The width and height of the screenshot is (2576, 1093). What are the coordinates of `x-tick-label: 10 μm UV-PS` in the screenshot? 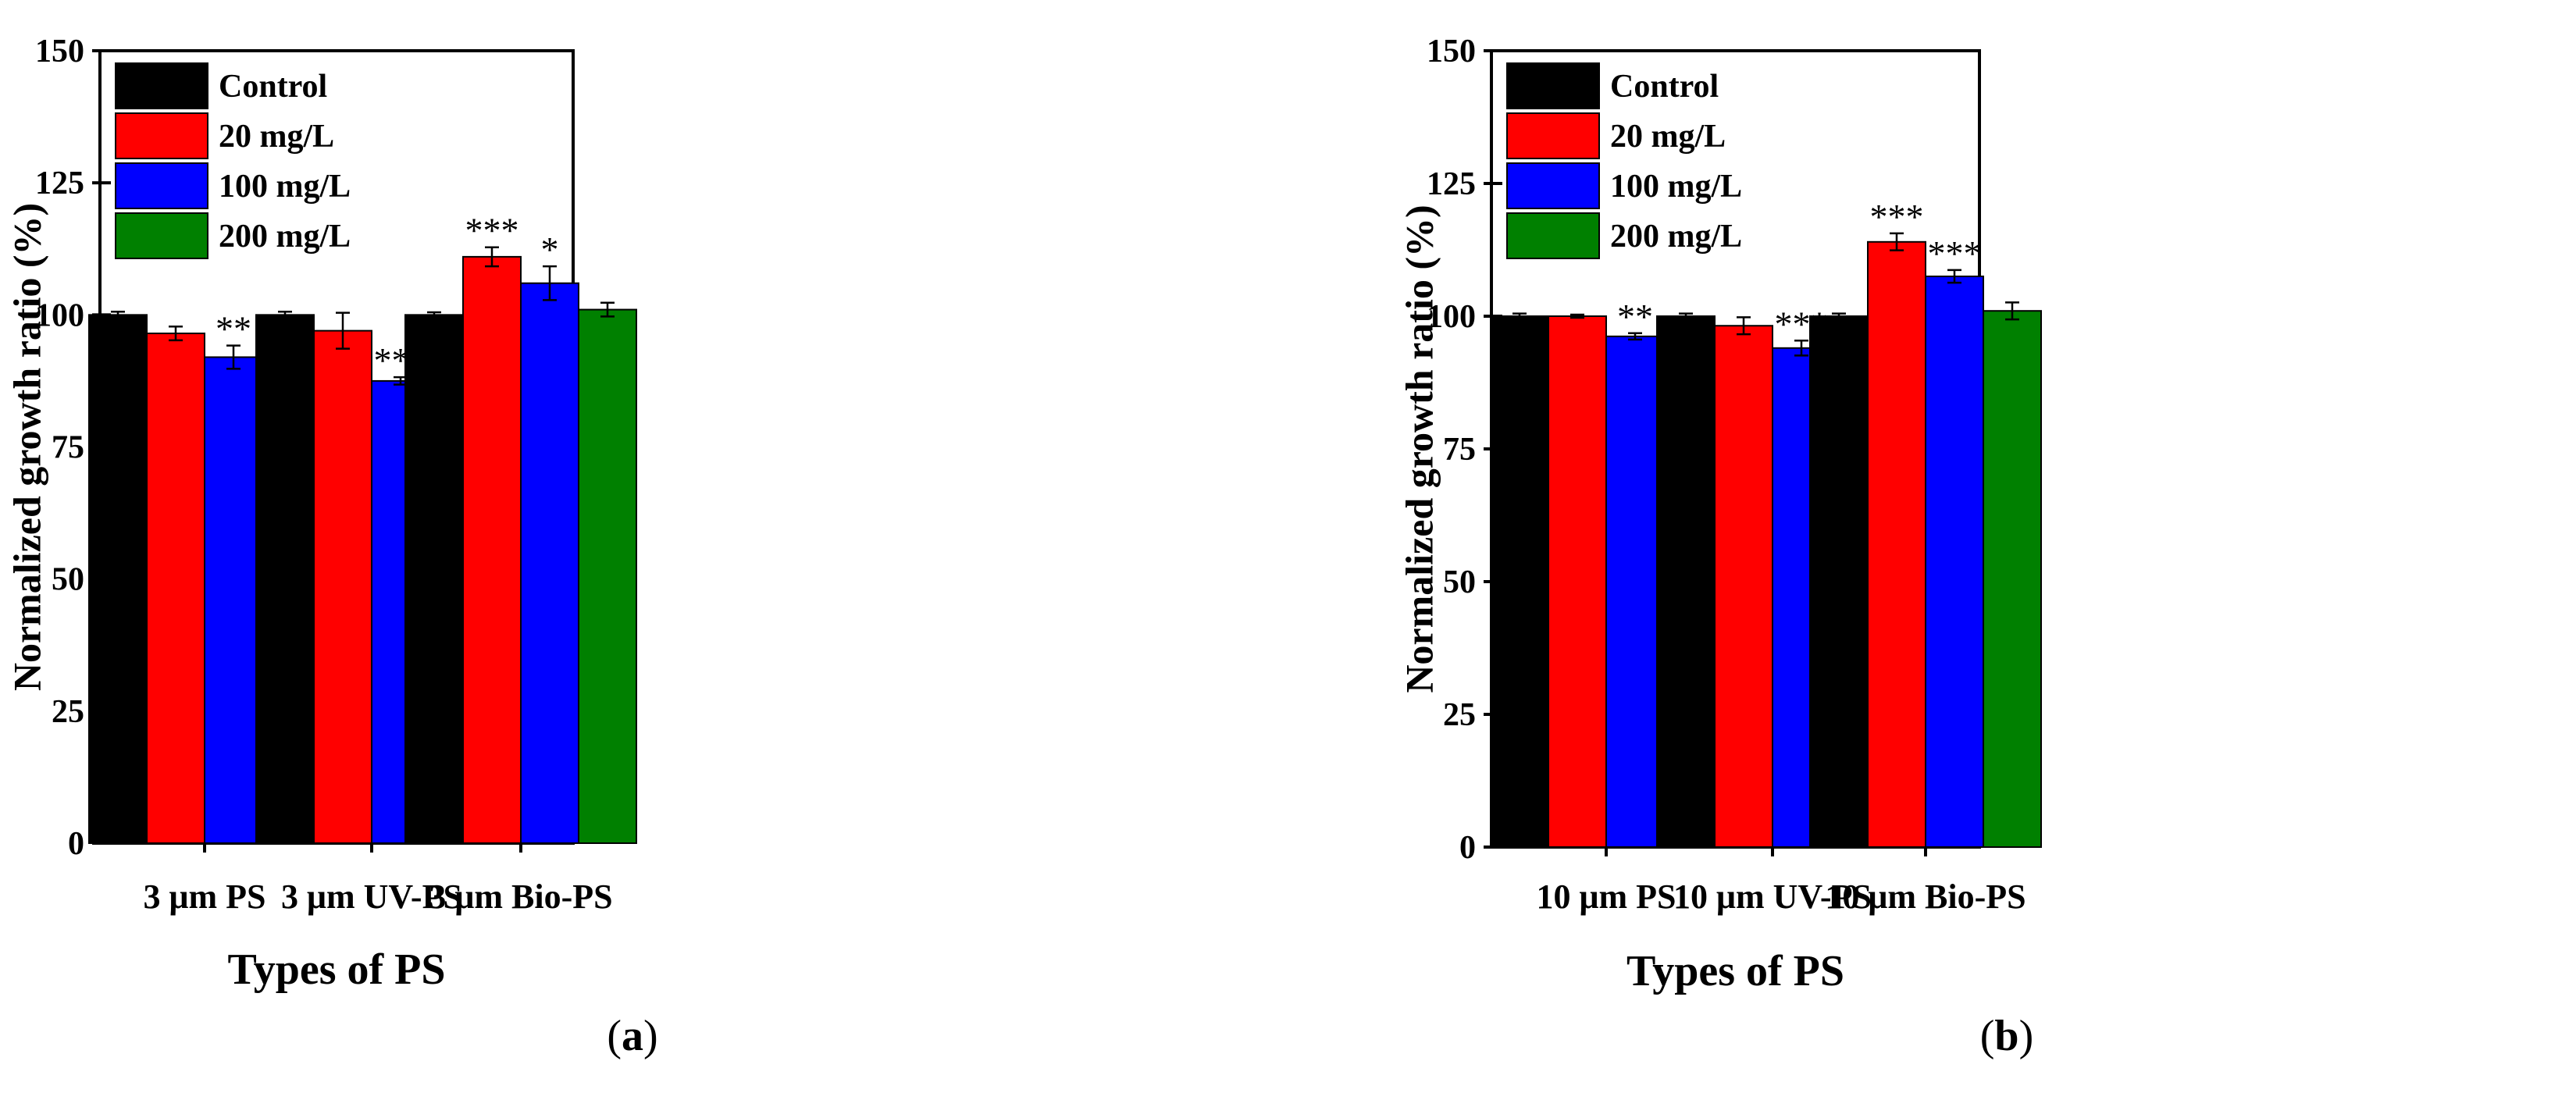 It's located at (1772, 897).